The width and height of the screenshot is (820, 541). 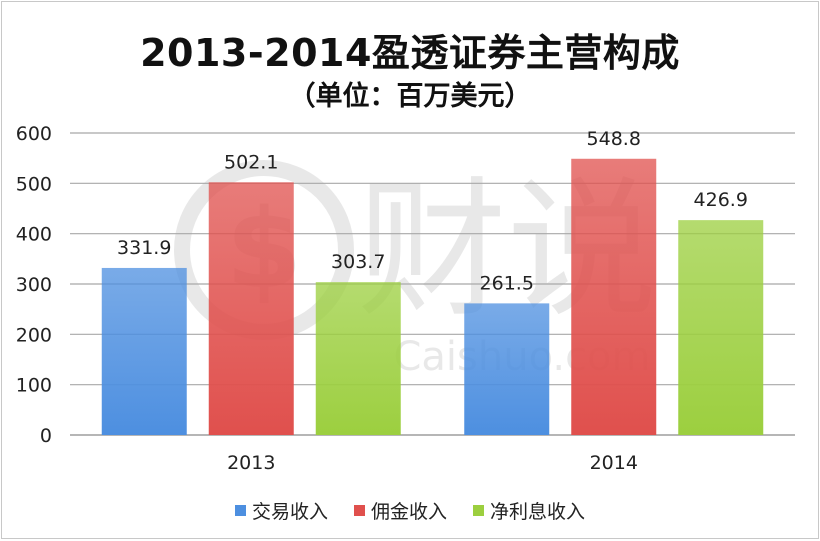 I want to click on y-tick-label: 0, so click(x=46, y=436).